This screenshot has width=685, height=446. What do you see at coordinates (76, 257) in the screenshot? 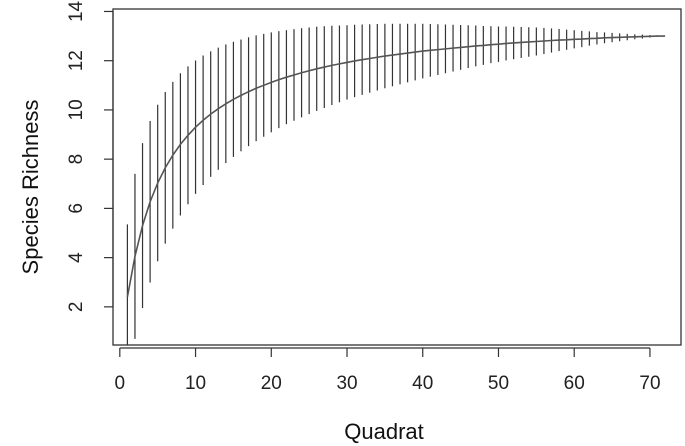
I see `y-tick-label: 4` at bounding box center [76, 257].